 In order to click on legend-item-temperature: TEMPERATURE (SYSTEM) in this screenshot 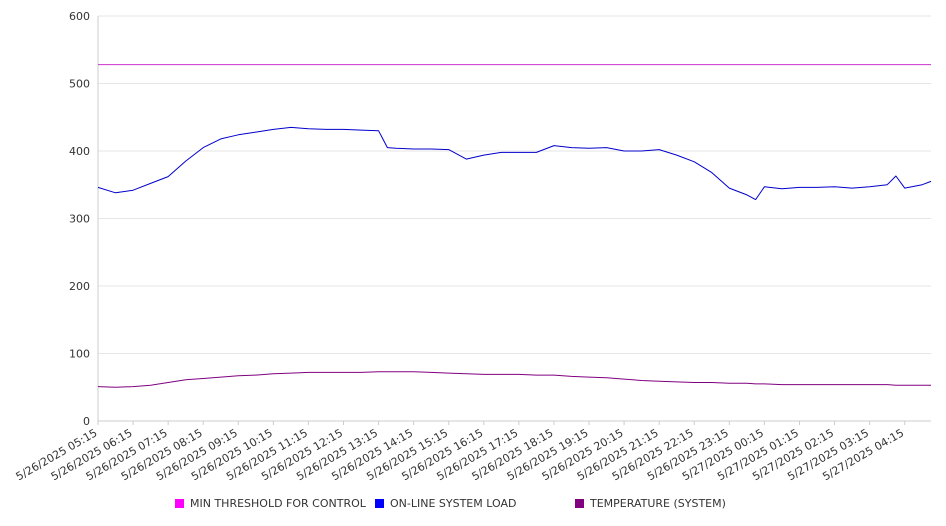, I will do `click(650, 503)`.